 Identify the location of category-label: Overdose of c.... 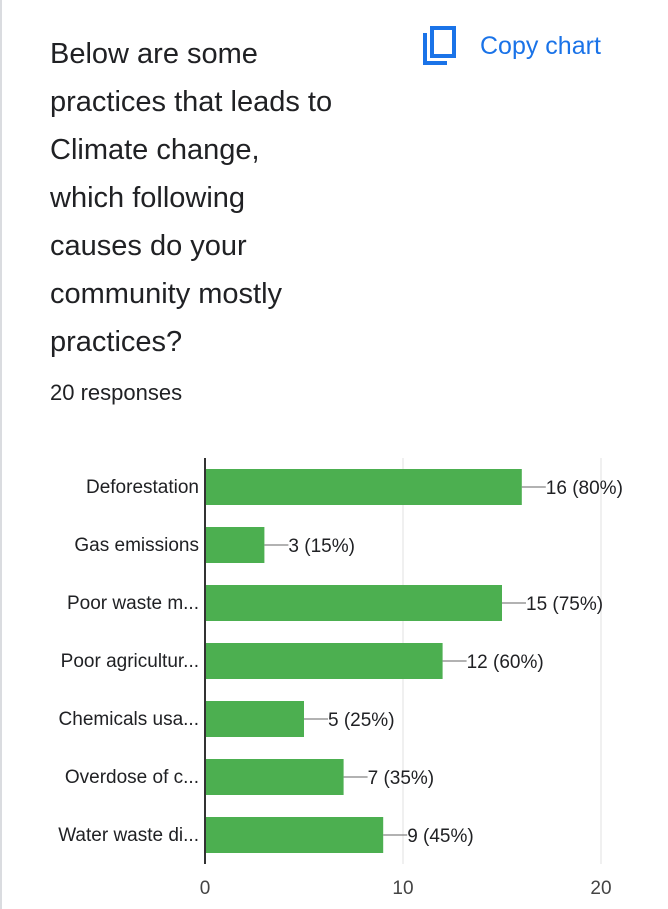
(132, 777).